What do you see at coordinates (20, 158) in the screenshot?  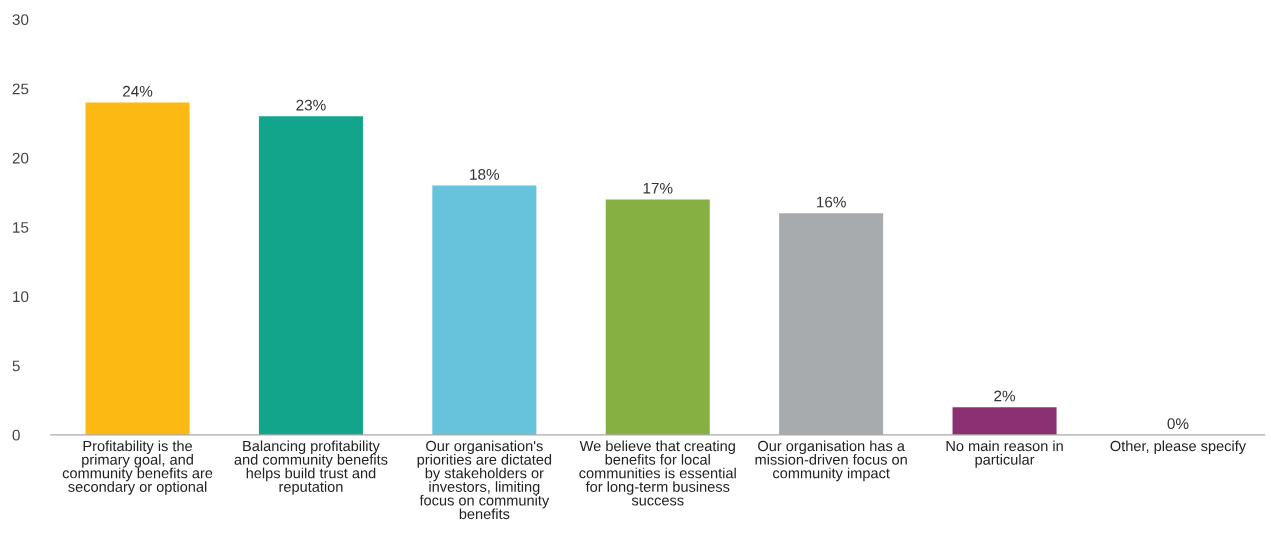 I see `y-tick-label: 20` at bounding box center [20, 158].